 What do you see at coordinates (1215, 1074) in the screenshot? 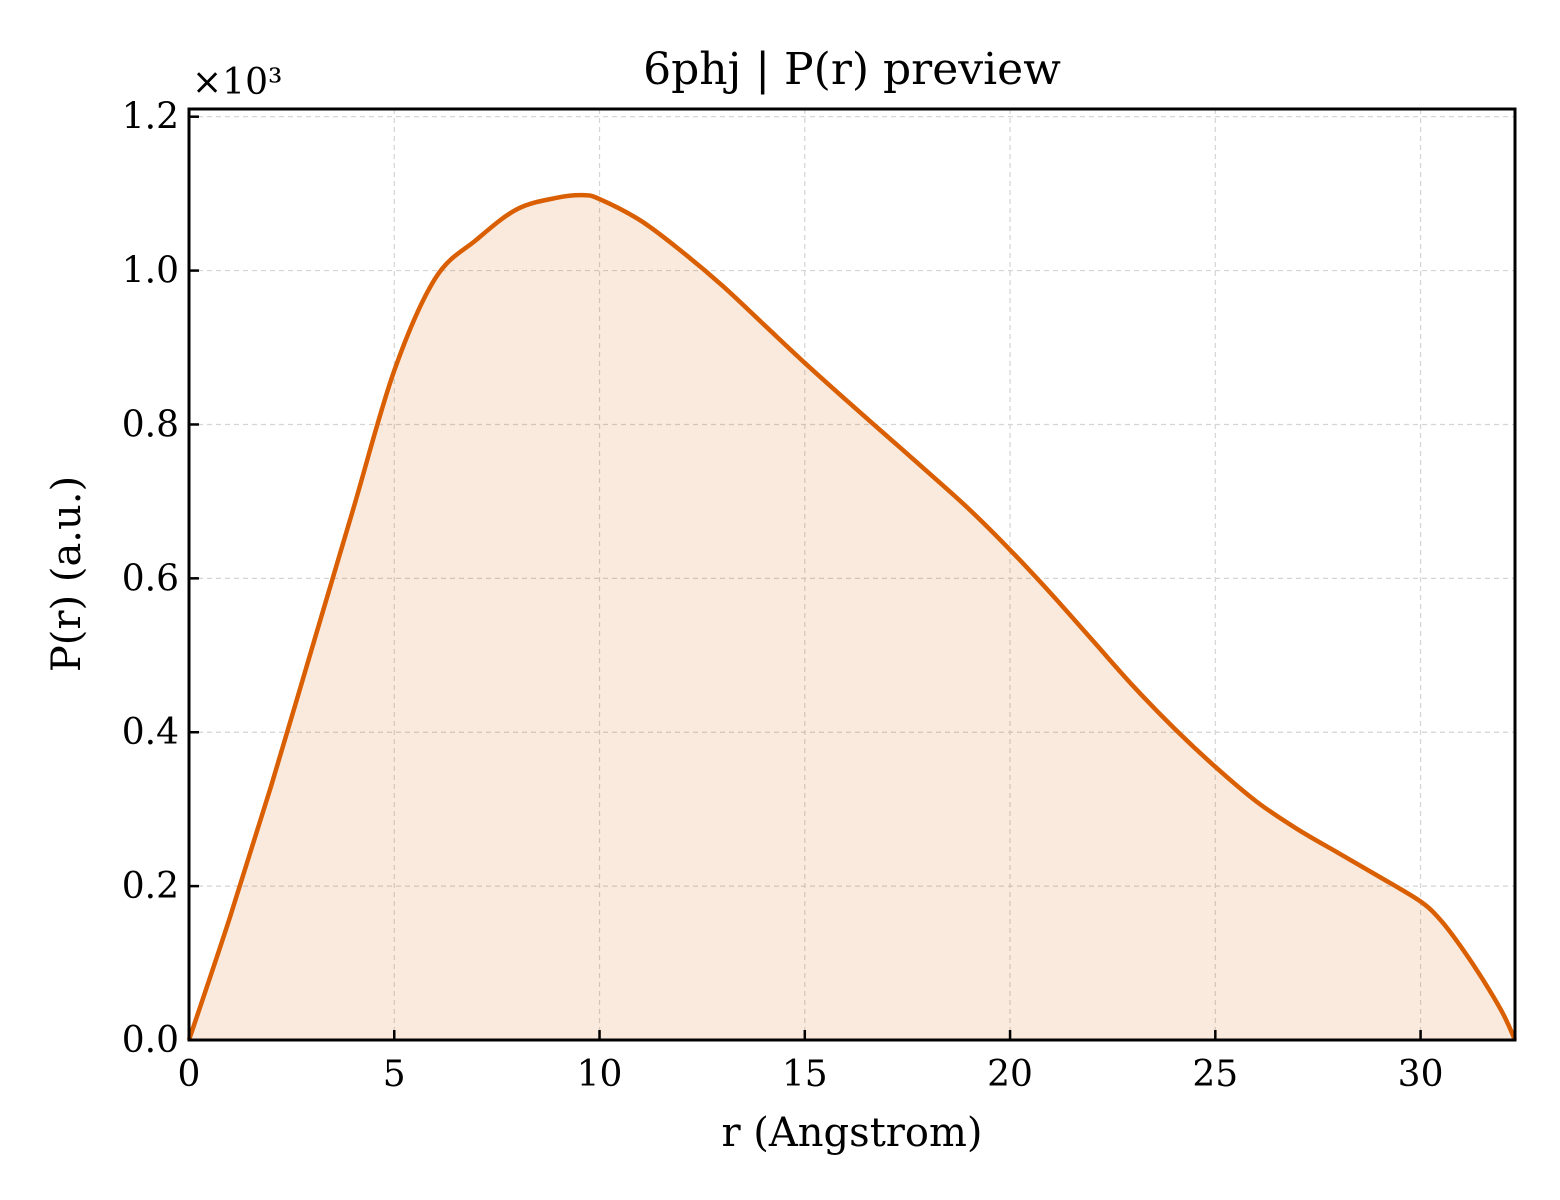
I see `x-tick-label: 25` at bounding box center [1215, 1074].